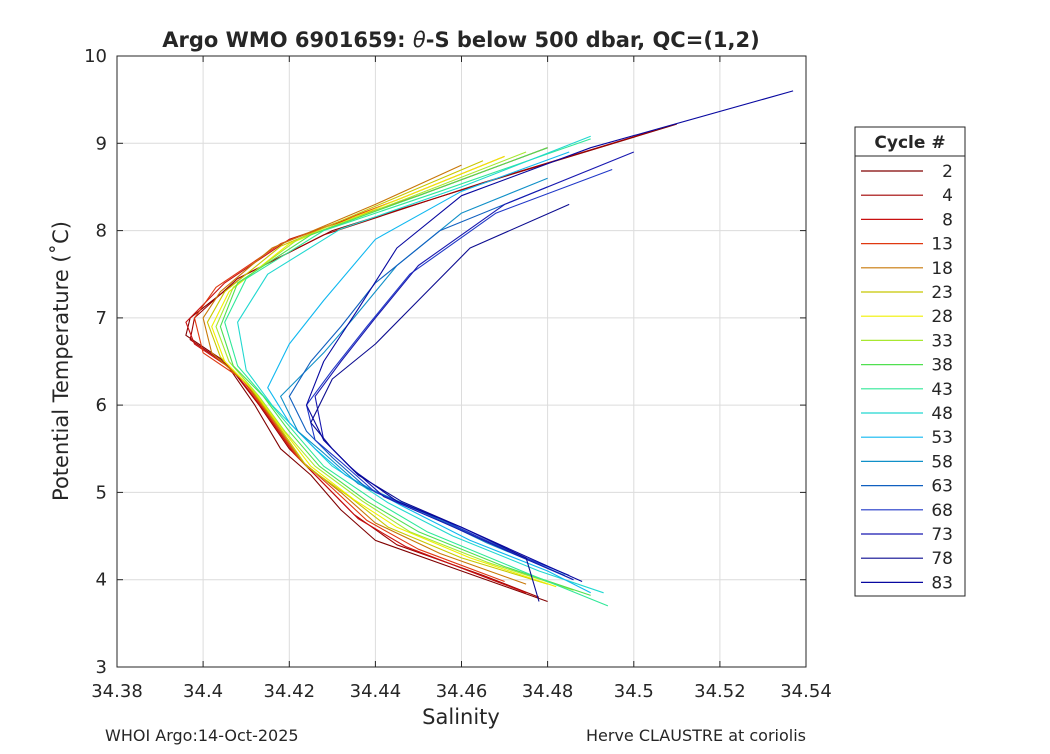 Image resolution: width=1050 pixels, height=754 pixels. I want to click on x-tick-label: 34.48, so click(548, 691).